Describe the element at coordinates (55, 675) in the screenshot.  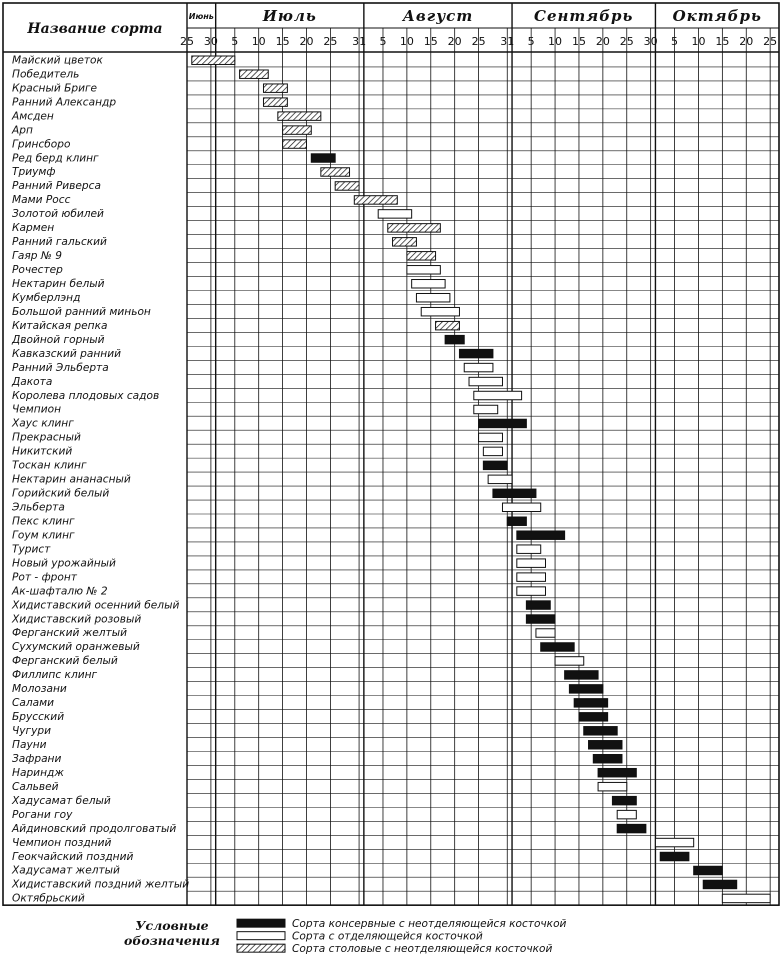
I see `variety-label: Филлипс клинг` at that location.